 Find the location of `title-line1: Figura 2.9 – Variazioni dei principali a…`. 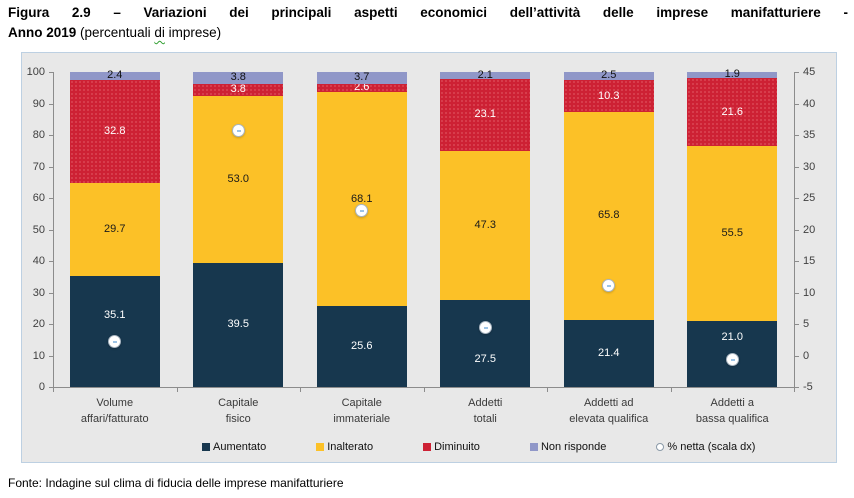

title-line1: Figura 2.9 – Variazioni dei principali a… is located at coordinates (428, 12).